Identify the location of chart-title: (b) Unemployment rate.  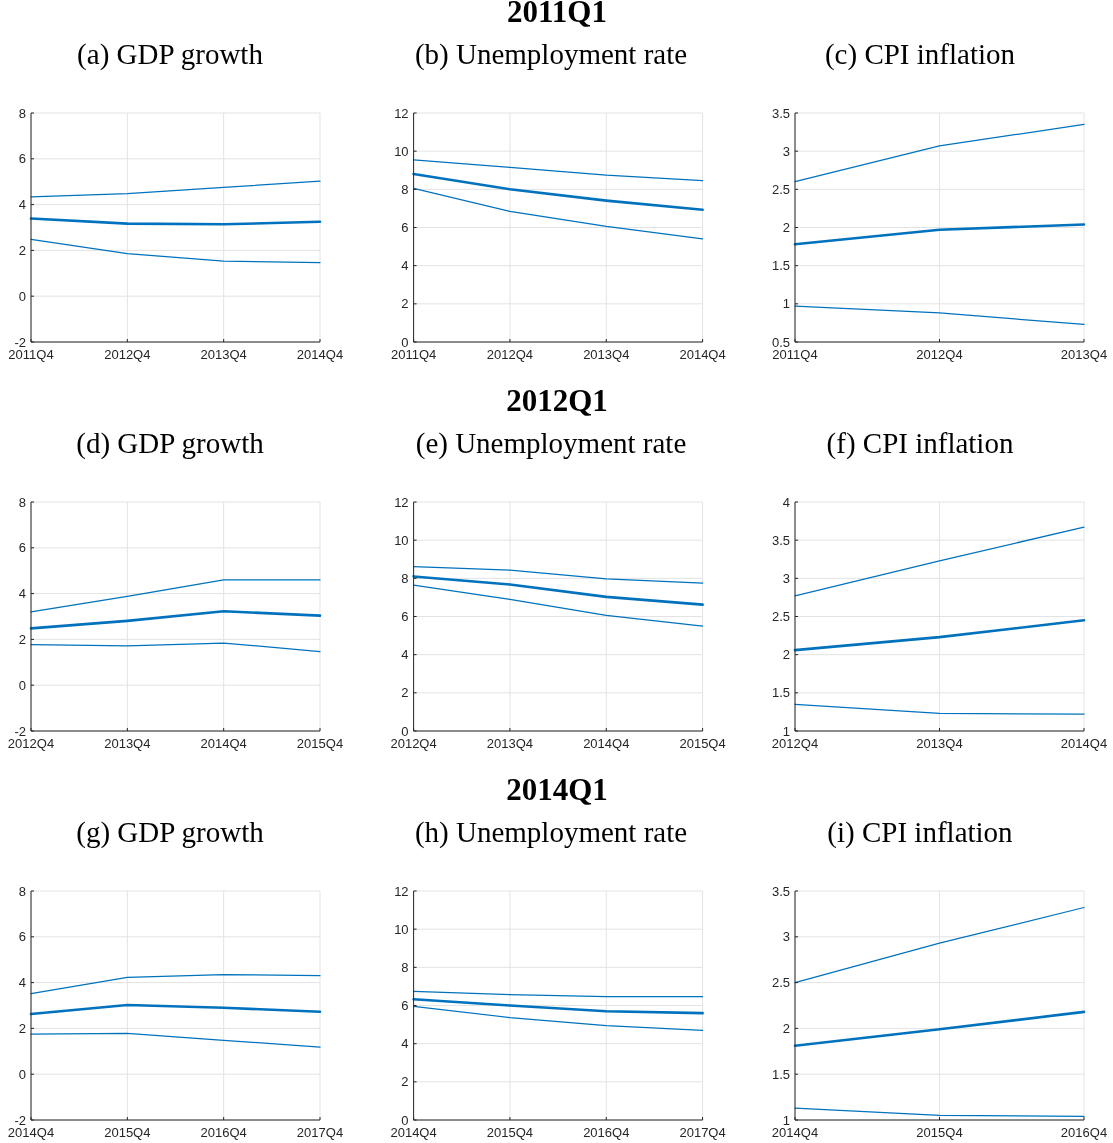
(551, 54).